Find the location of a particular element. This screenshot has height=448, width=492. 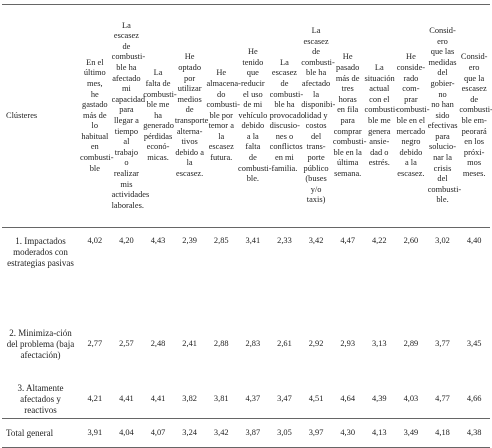

cell-value: 4,18 is located at coordinates (442, 433).